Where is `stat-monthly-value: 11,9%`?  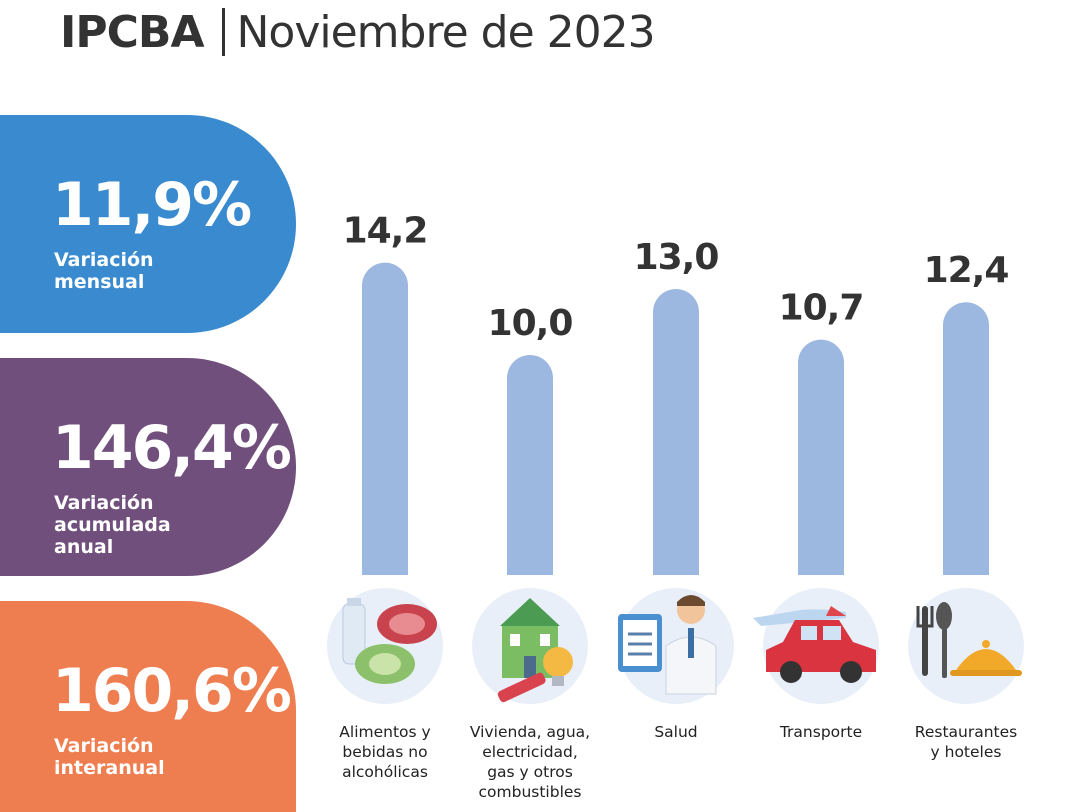 stat-monthly-value: 11,9% is located at coordinates (152, 205).